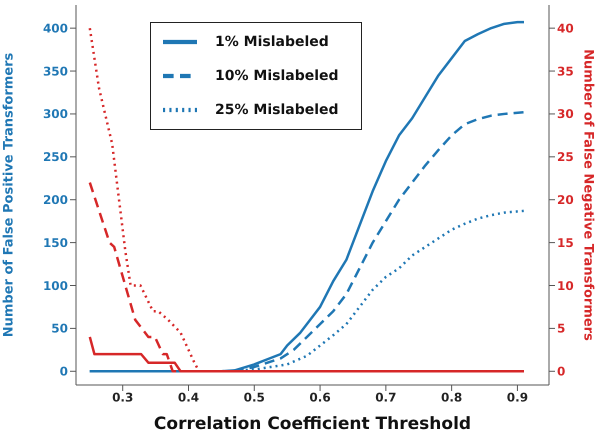 Image resolution: width=599 pixels, height=433 pixels. I want to click on x-tick-label: 0.3, so click(123, 397).